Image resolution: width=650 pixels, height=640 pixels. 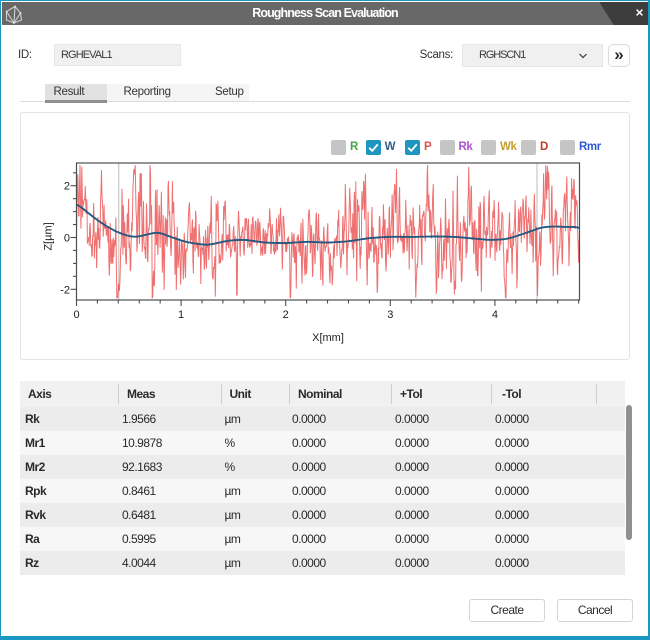 I want to click on svg-text: 3, so click(x=390, y=315).